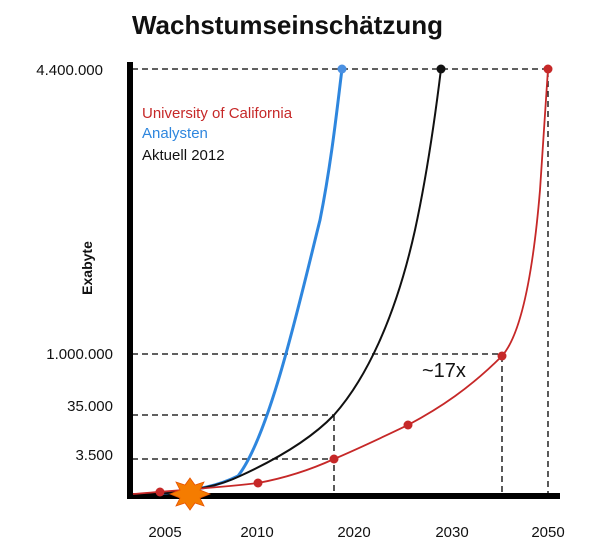  What do you see at coordinates (256, 532) in the screenshot?
I see `x-tick-label: 2010` at bounding box center [256, 532].